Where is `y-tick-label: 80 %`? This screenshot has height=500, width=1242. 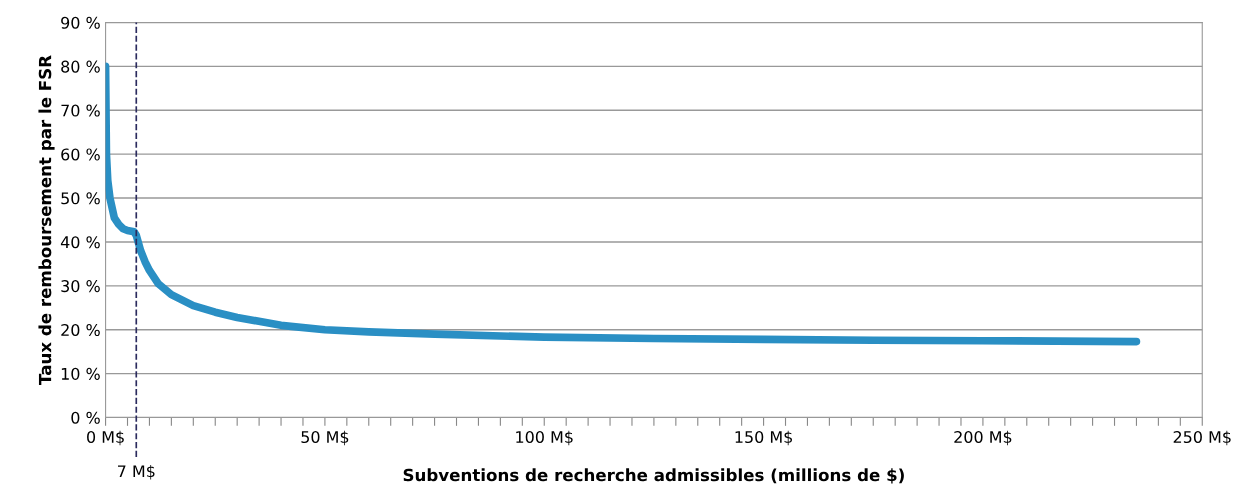
y-tick-label: 80 % is located at coordinates (80, 66).